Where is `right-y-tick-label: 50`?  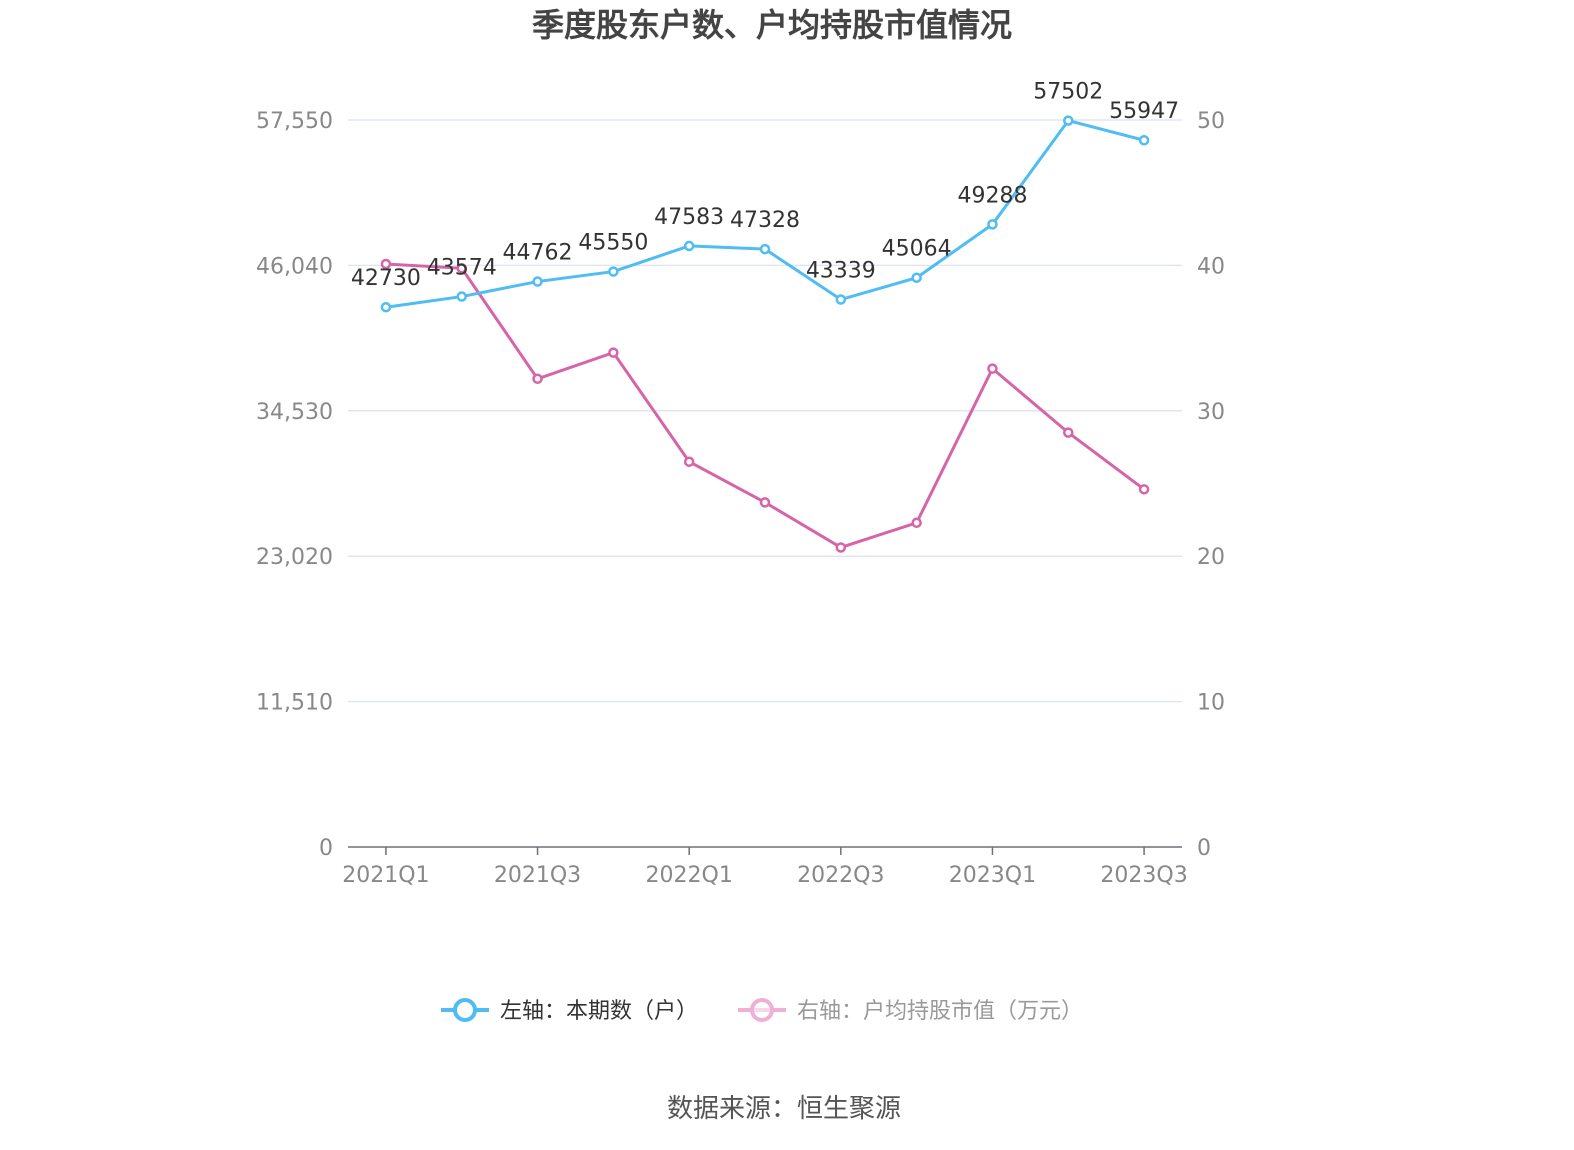
right-y-tick-label: 50 is located at coordinates (1211, 121).